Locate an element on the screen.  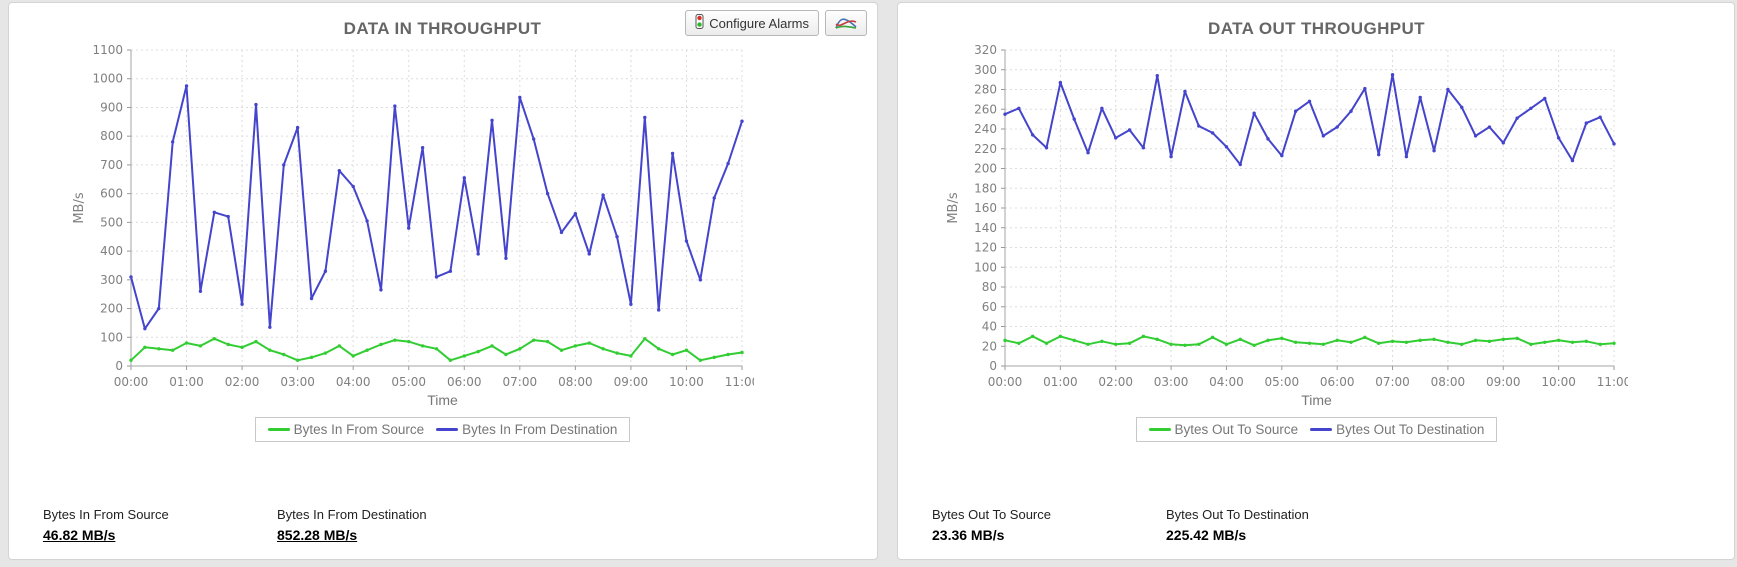
stat-label: Bytes In From Source is located at coordinates (106, 514).